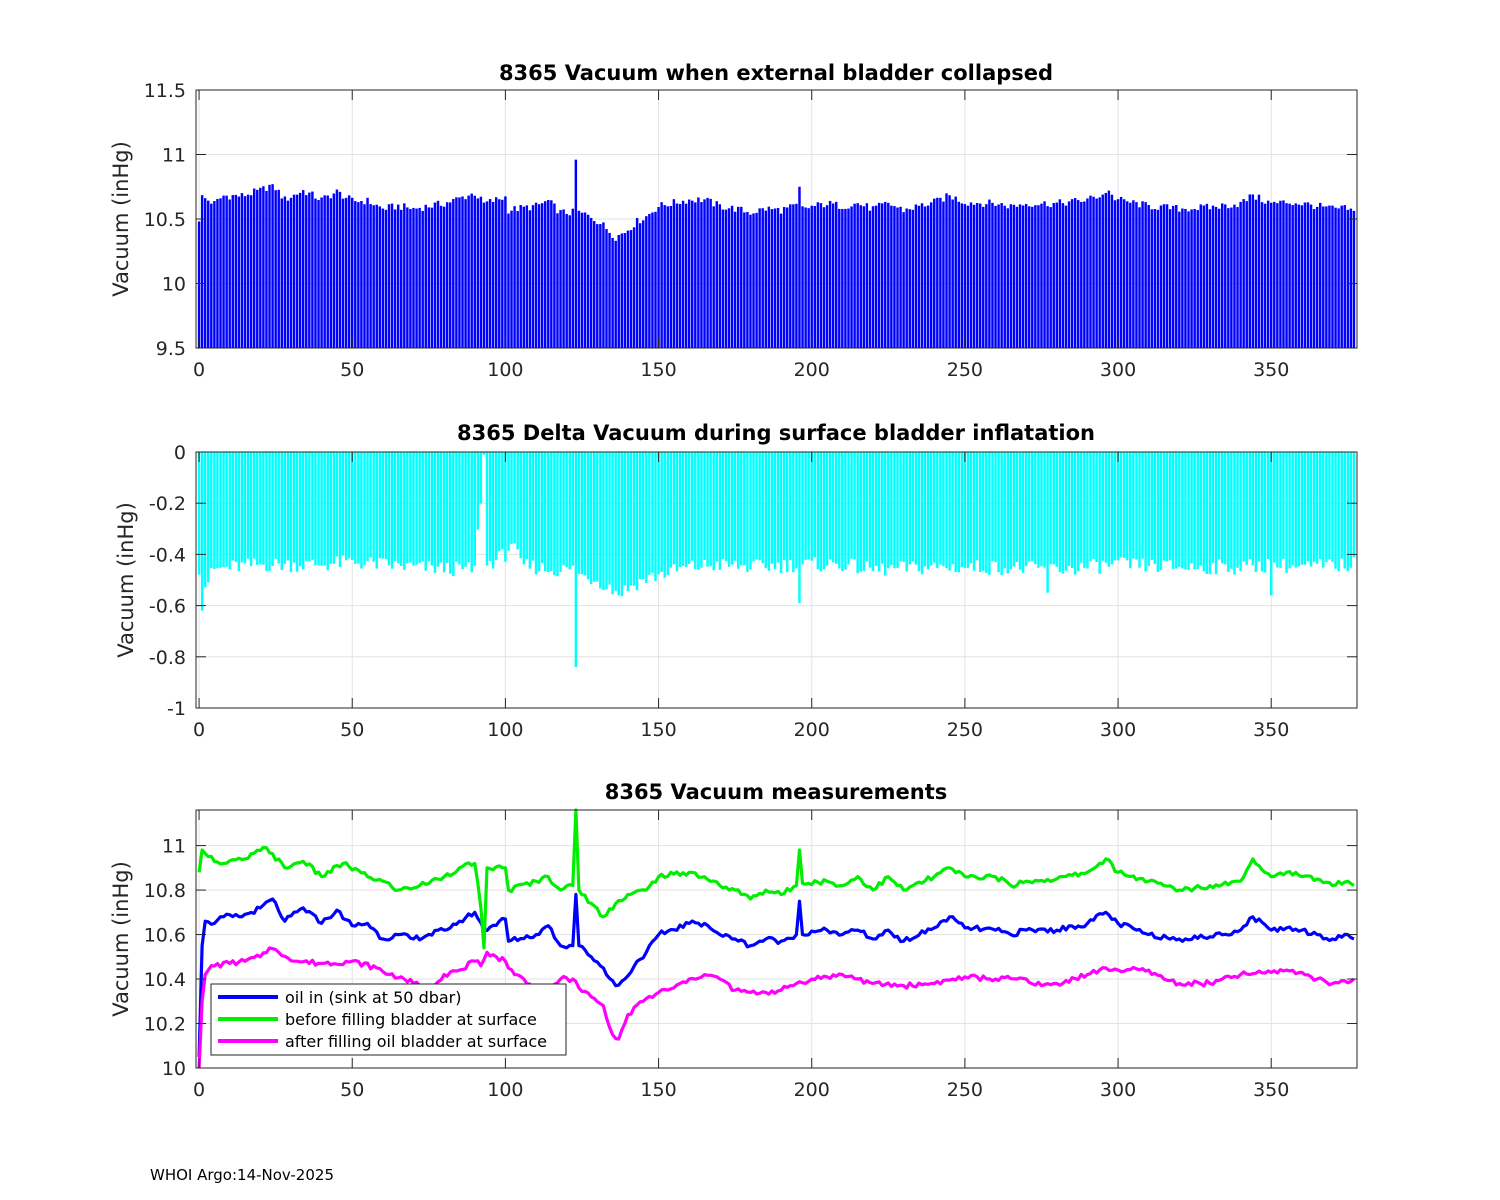  What do you see at coordinates (352, 370) in the screenshot?
I see `x-tick-label: 50` at bounding box center [352, 370].